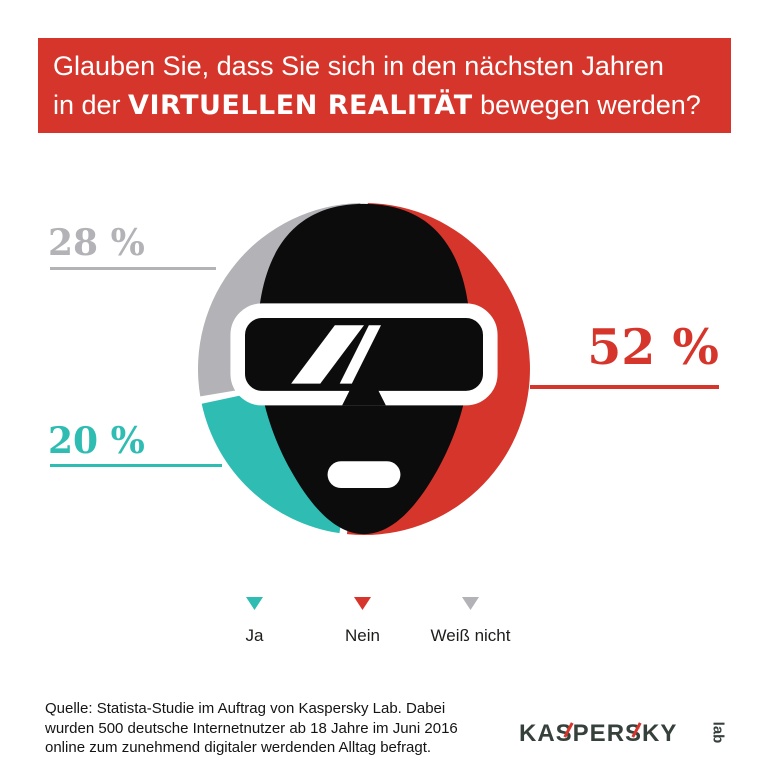 The image size is (769, 775). I want to click on legend-label-weiss-nicht: Weiß nicht, so click(470, 635).